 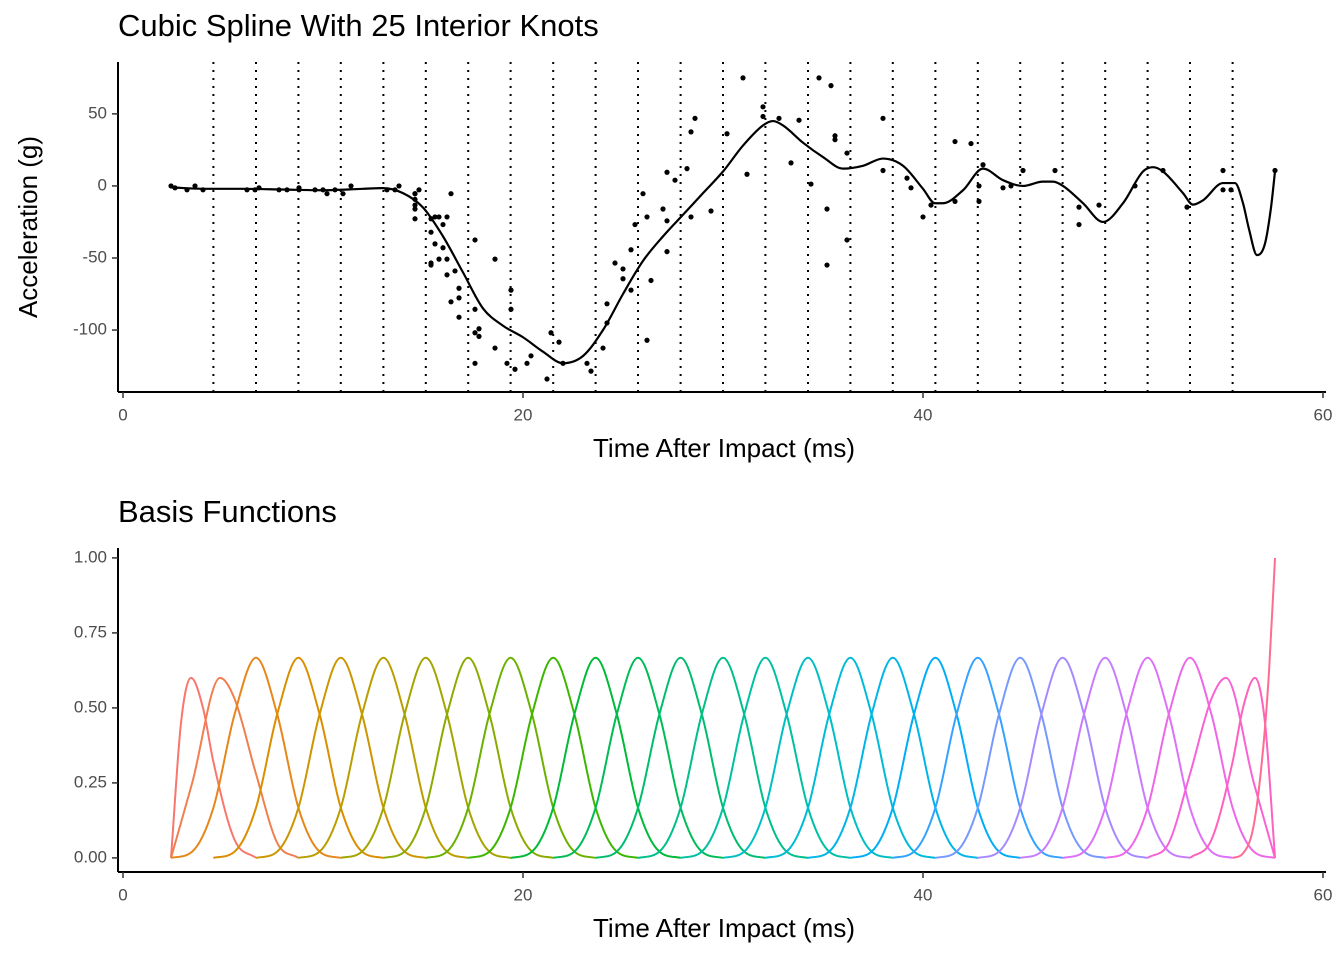 I want to click on x-tick-label: 0, so click(x=122, y=414).